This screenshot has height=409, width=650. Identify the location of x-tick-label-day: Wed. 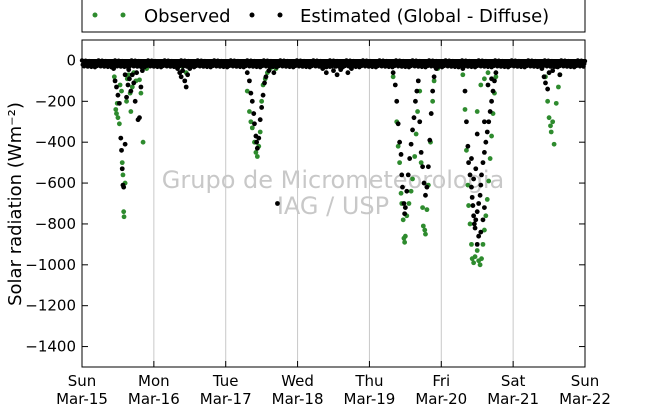
(297, 381).